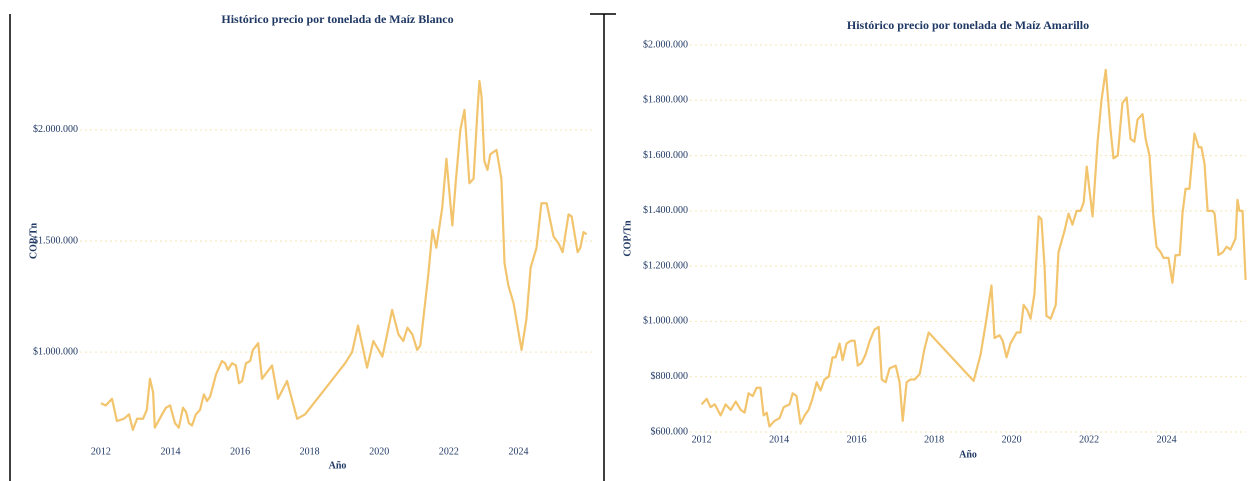  Describe the element at coordinates (670, 431) in the screenshot. I see `y-tick-label: $600.000` at that location.